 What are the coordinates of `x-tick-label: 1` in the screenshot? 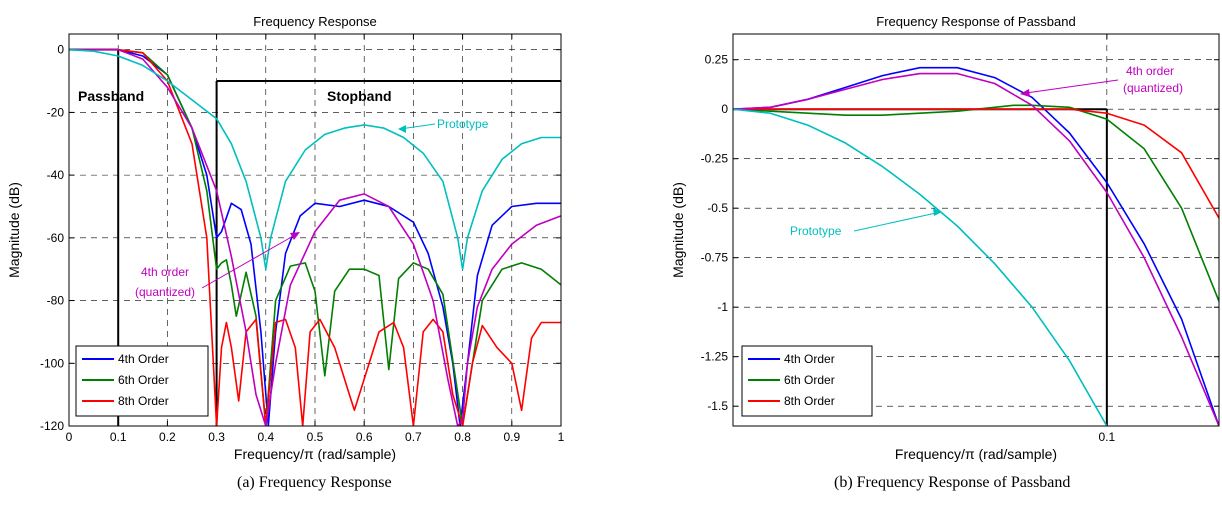 It's located at (561, 437).